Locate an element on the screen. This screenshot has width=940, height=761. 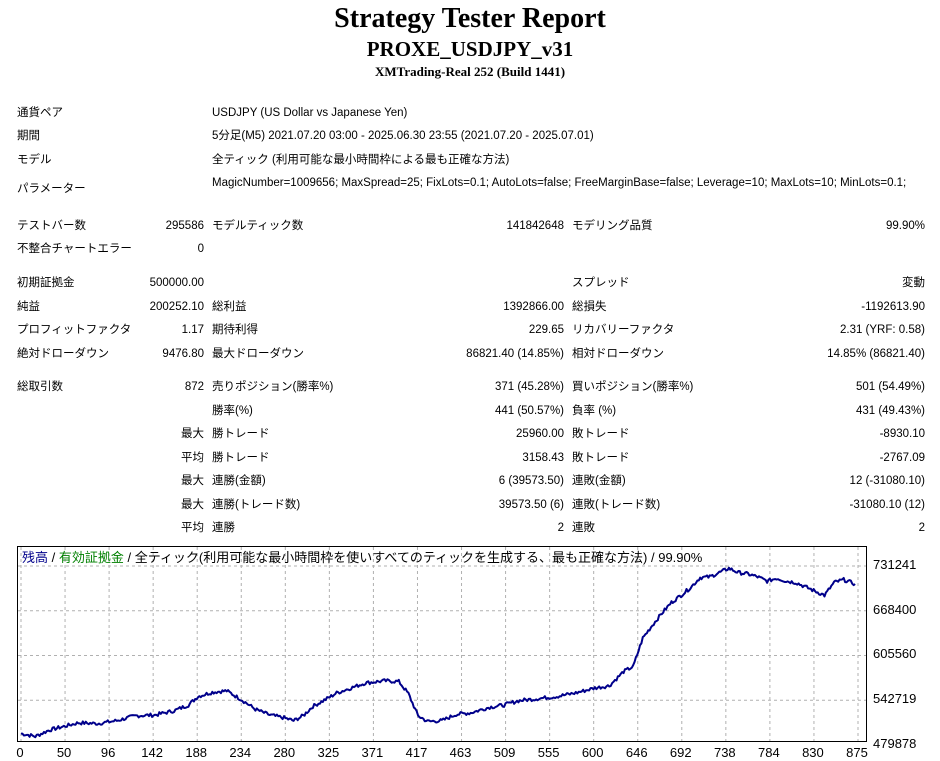
ticks-value: 141842648 is located at coordinates (535, 226).